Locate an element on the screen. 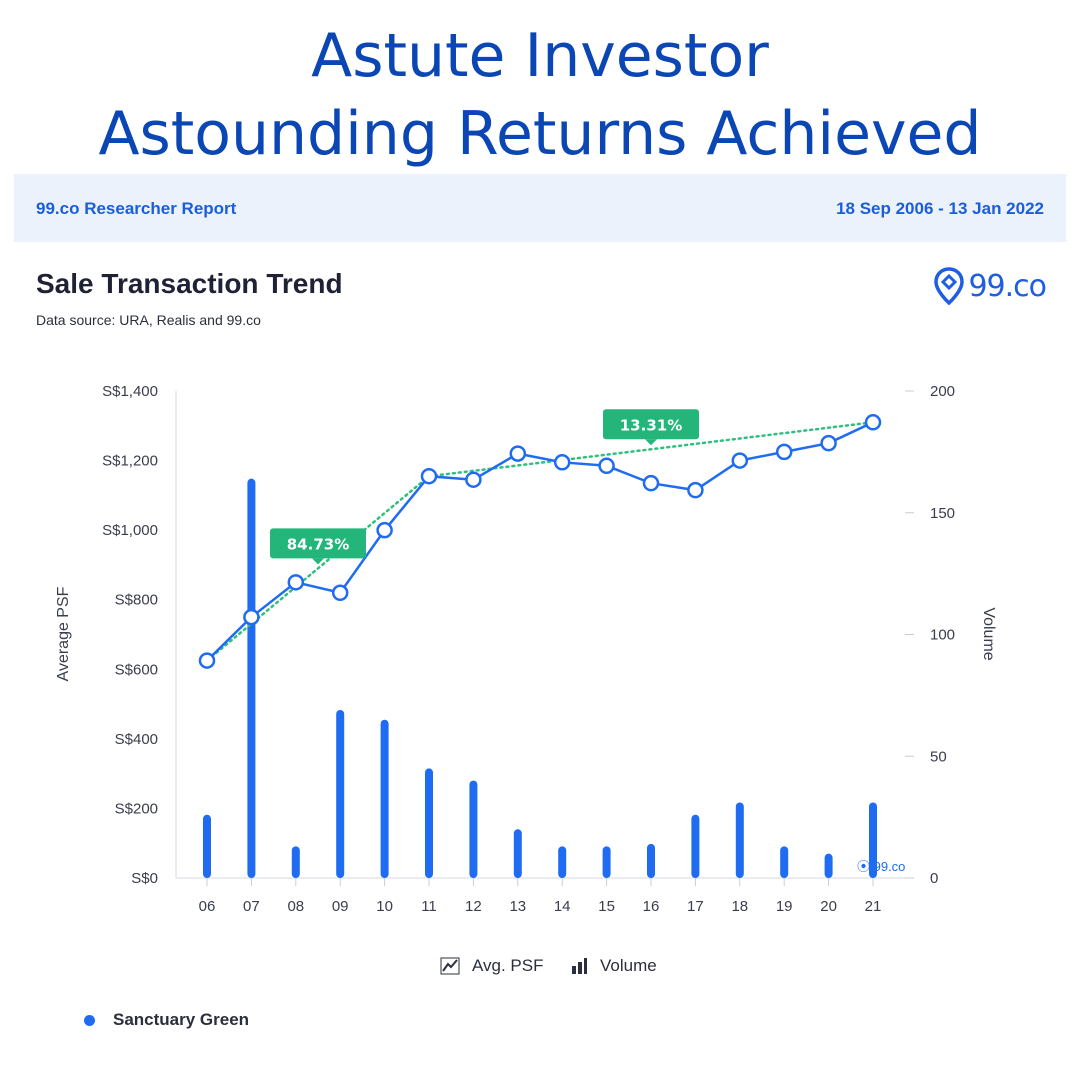  report-date-range: 18 Sep 2006 - 13 Jan 2022 is located at coordinates (940, 208).